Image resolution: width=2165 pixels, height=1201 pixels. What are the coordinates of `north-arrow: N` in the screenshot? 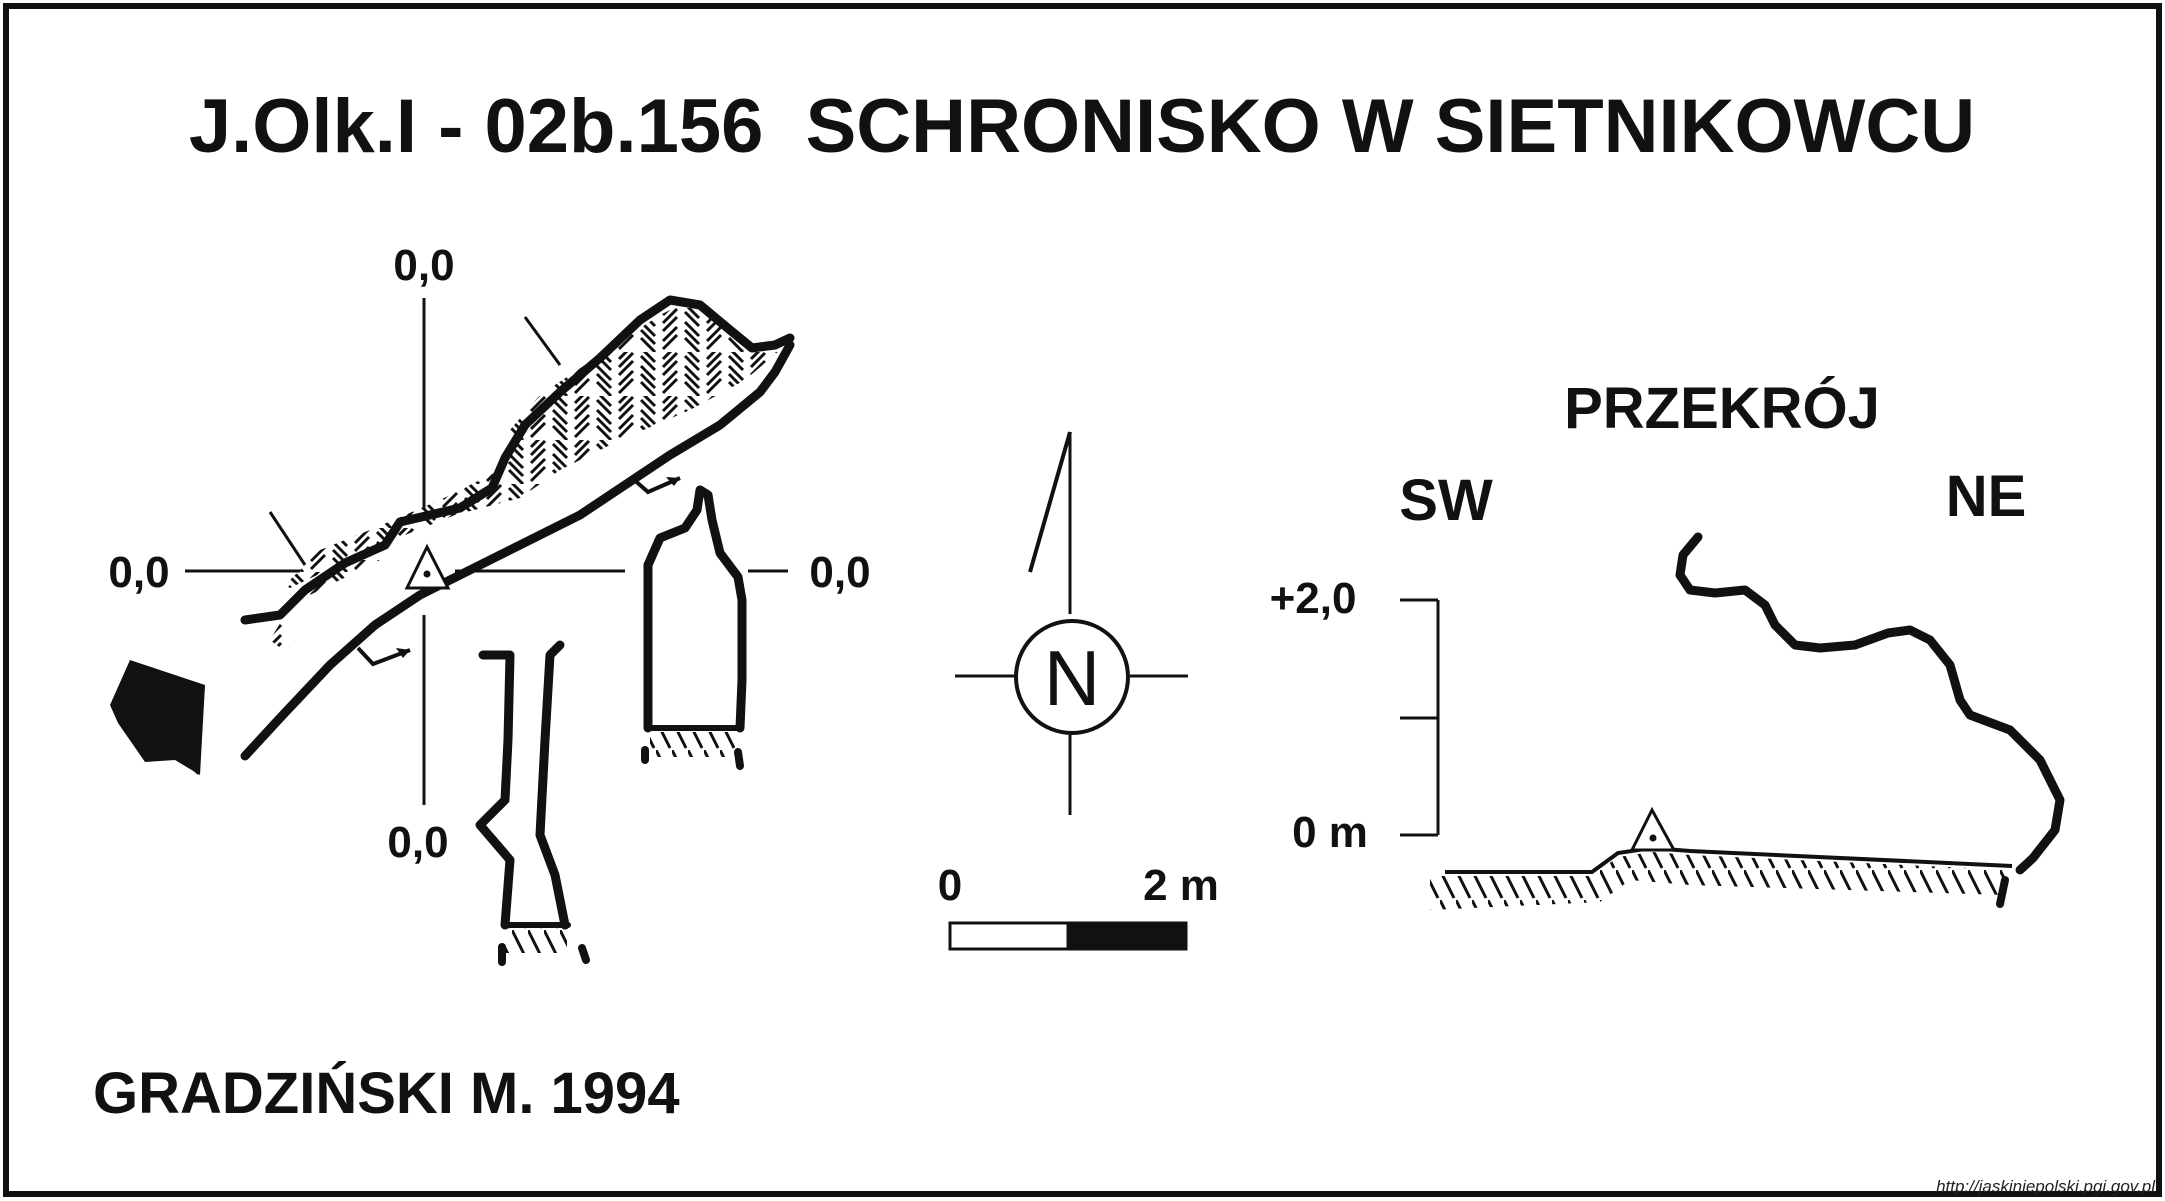 It's located at (1071, 623).